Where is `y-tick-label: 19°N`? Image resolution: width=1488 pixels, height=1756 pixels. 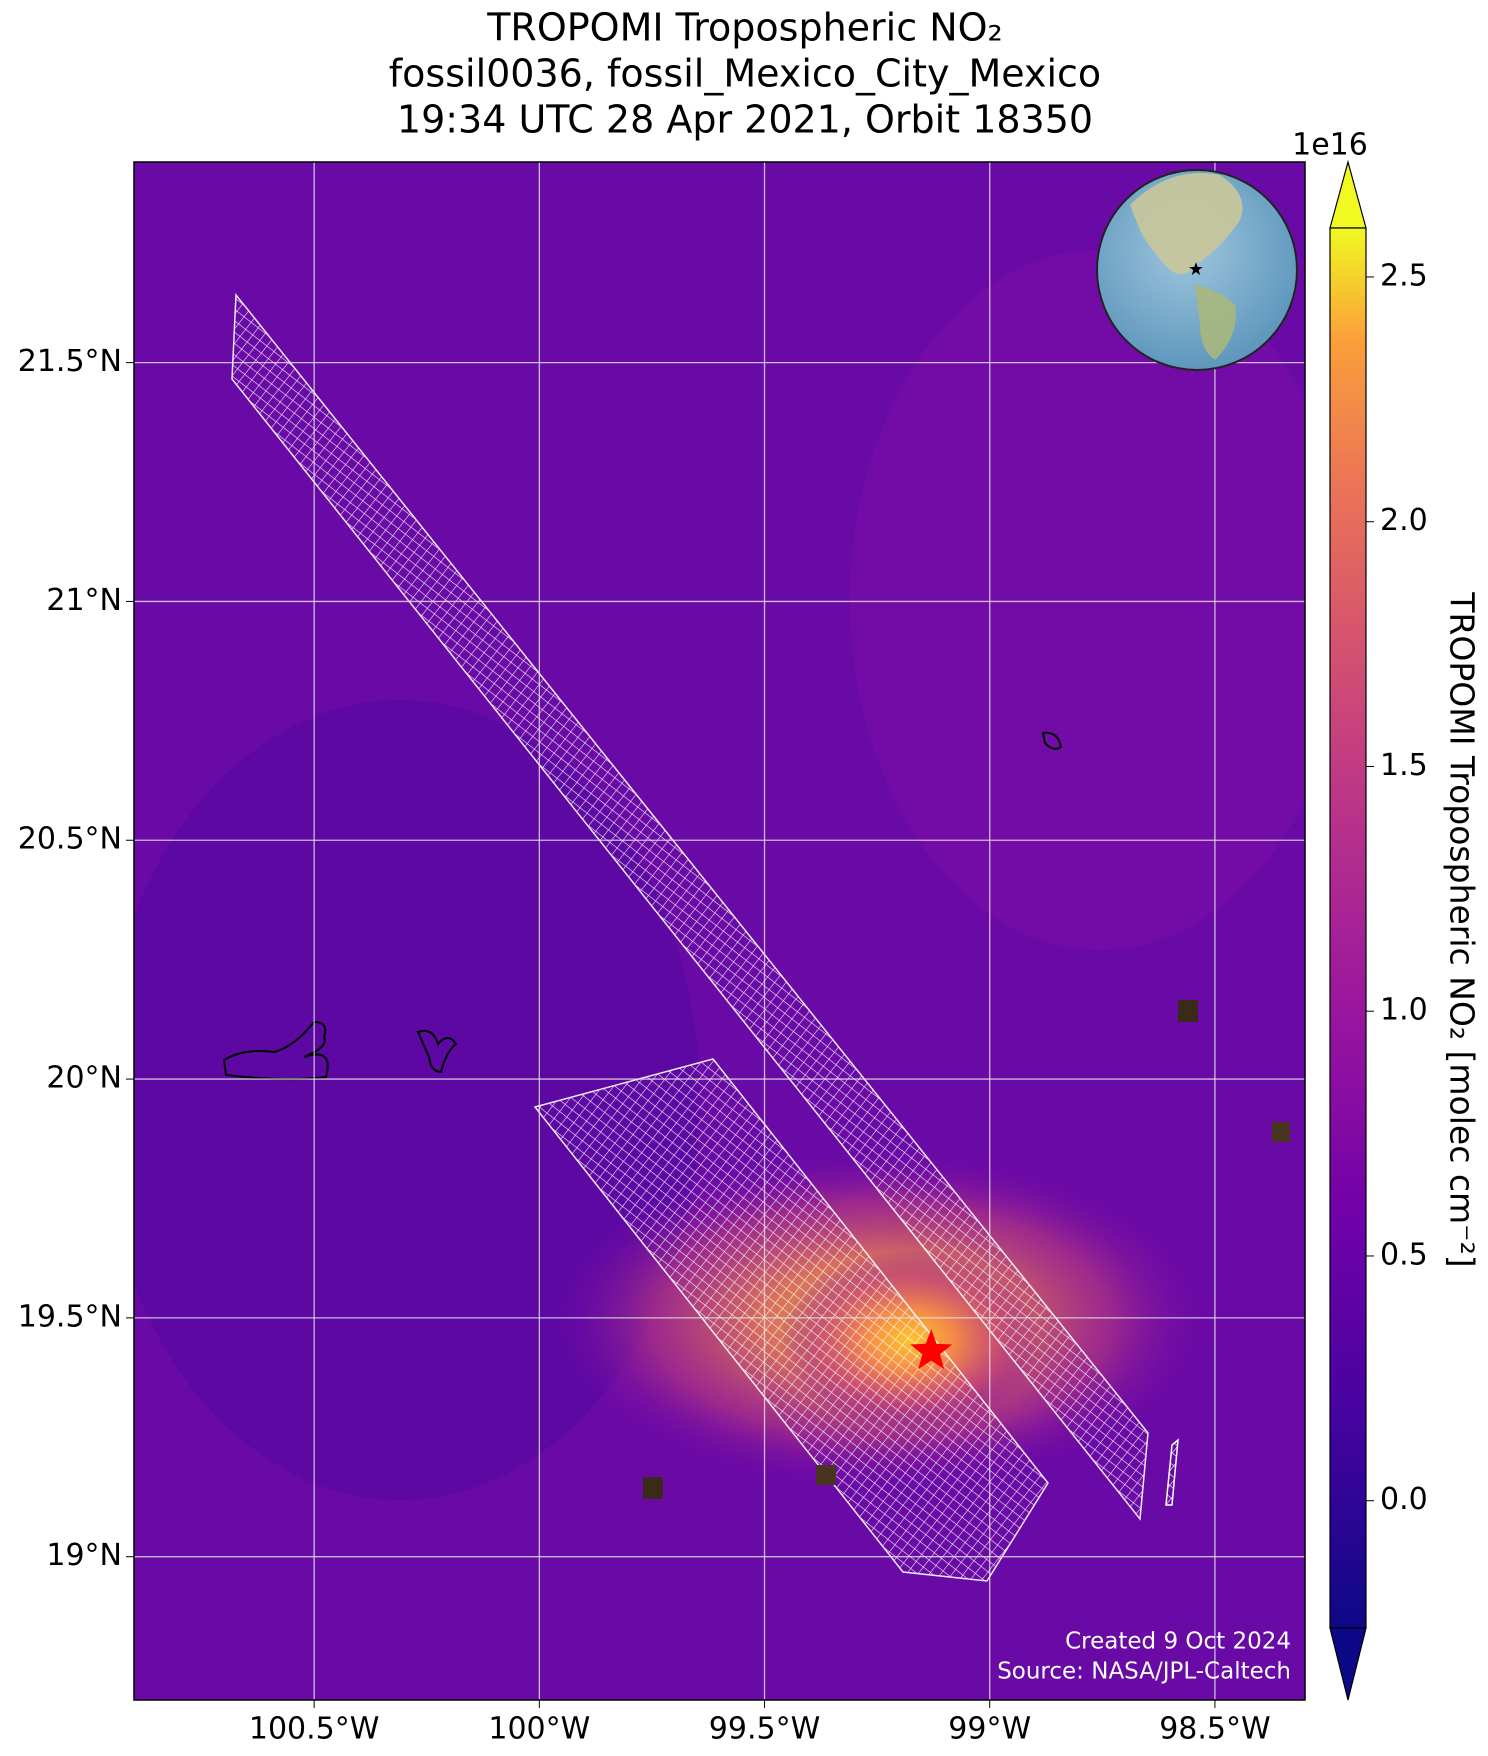 y-tick-label: 19°N is located at coordinates (84, 1555).